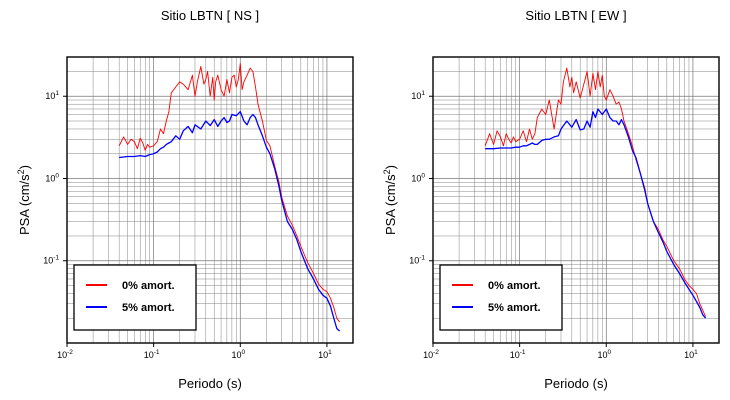 The height and width of the screenshot is (400, 730). What do you see at coordinates (575, 15) in the screenshot?
I see `chart-title: Sitio LBTN [ EW ]` at bounding box center [575, 15].